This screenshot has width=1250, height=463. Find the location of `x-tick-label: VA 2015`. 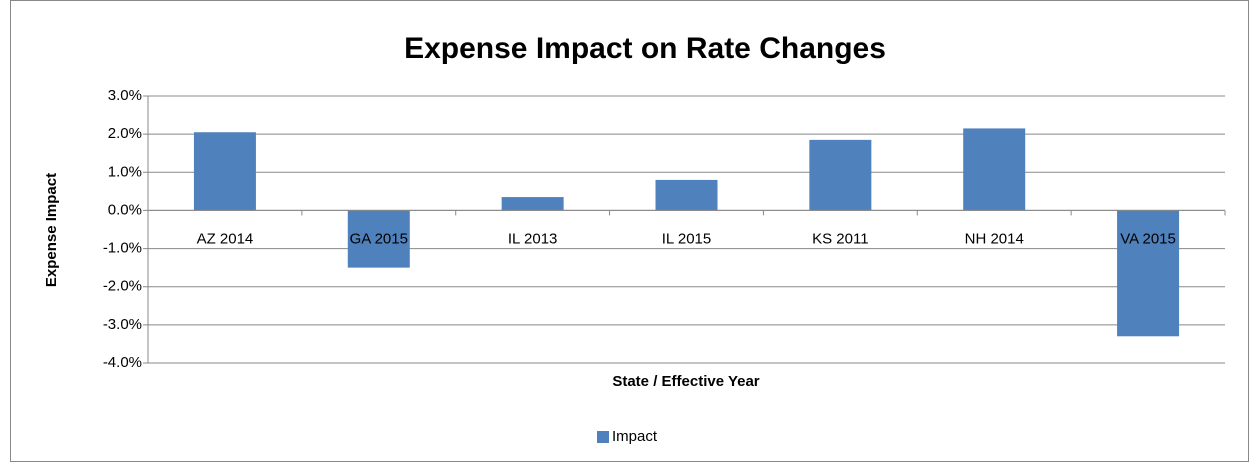

x-tick-label: VA 2015 is located at coordinates (1148, 238).